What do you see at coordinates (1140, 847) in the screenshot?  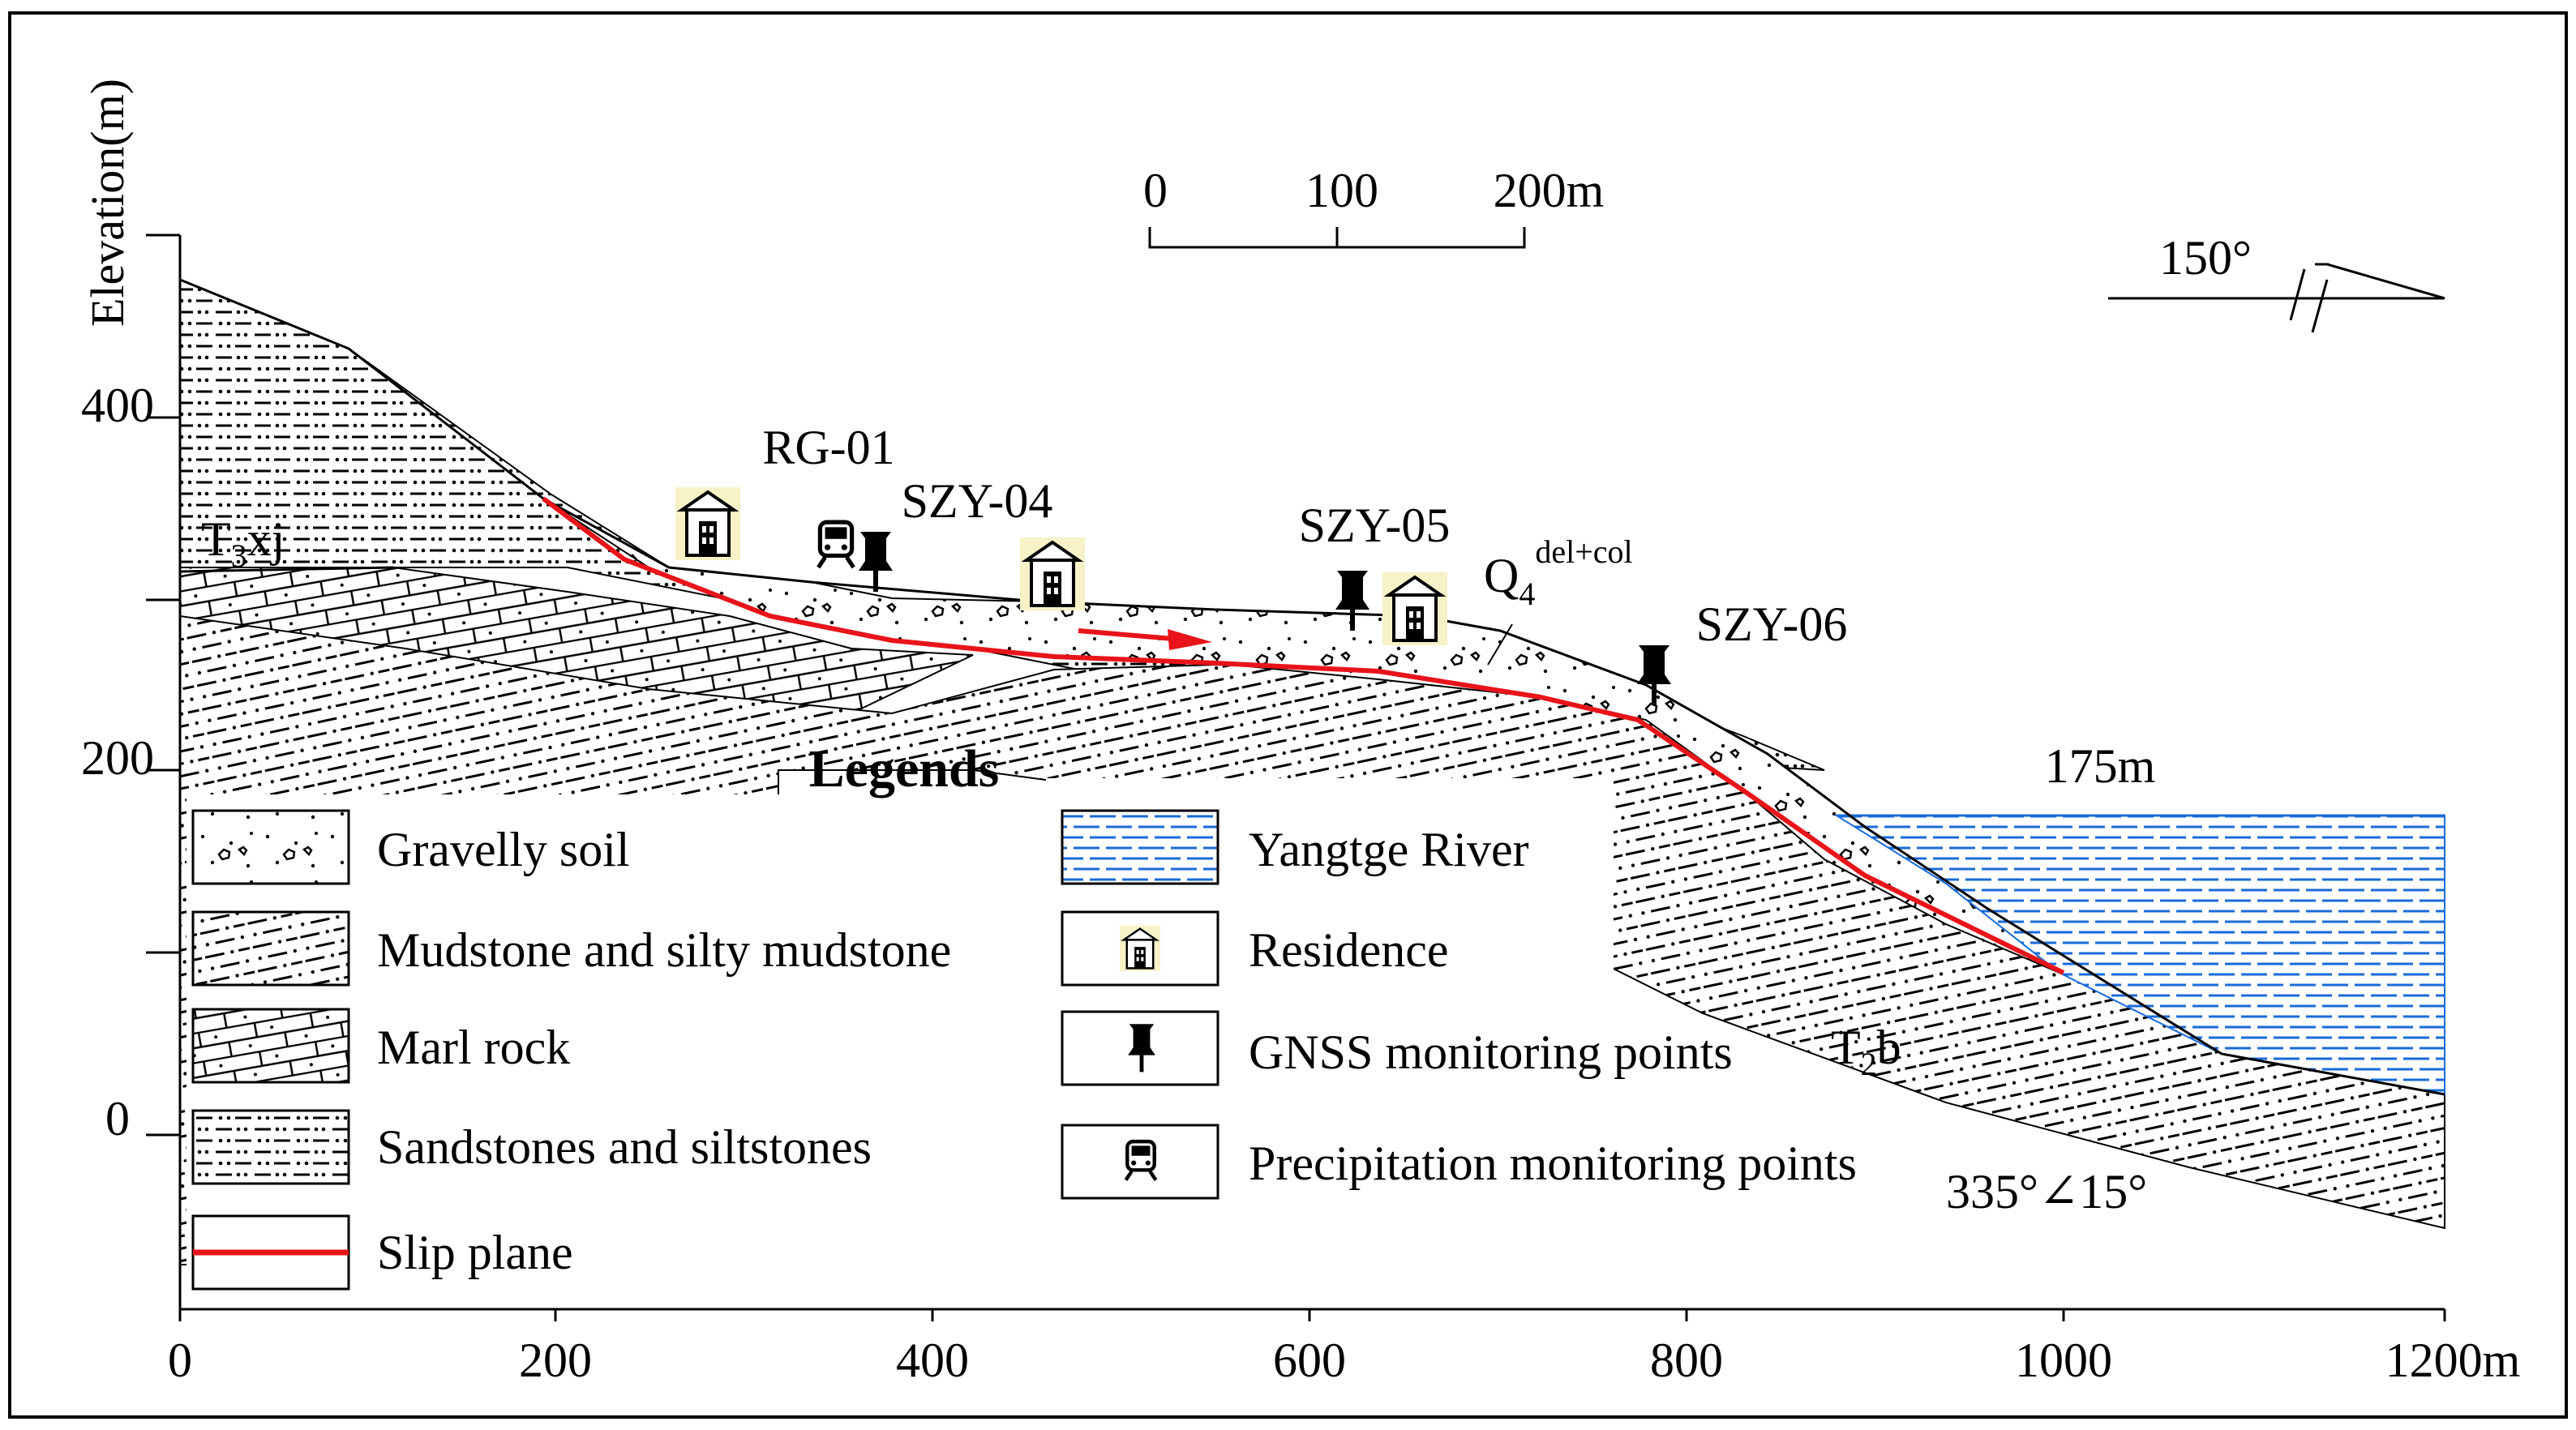 I see `legend-swatch-river` at bounding box center [1140, 847].